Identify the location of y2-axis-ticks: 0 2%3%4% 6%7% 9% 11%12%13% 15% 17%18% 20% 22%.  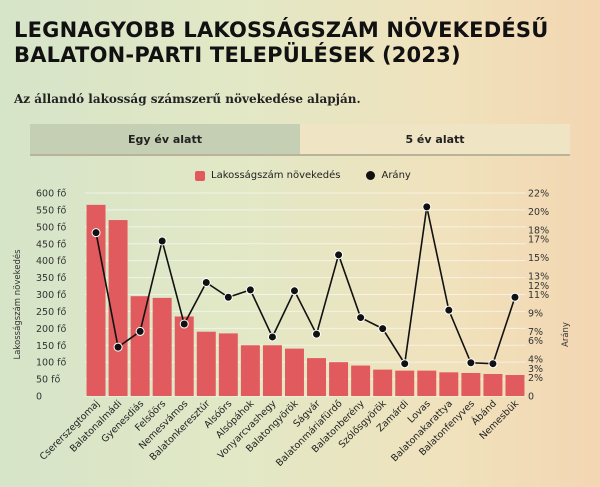
(538, 296).